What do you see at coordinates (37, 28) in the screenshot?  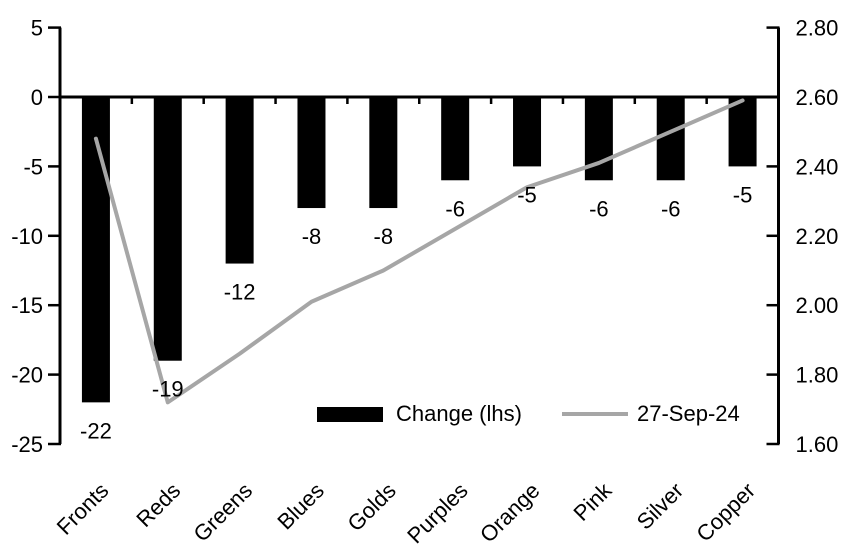 I see `left-axis-tick-label: 5` at bounding box center [37, 28].